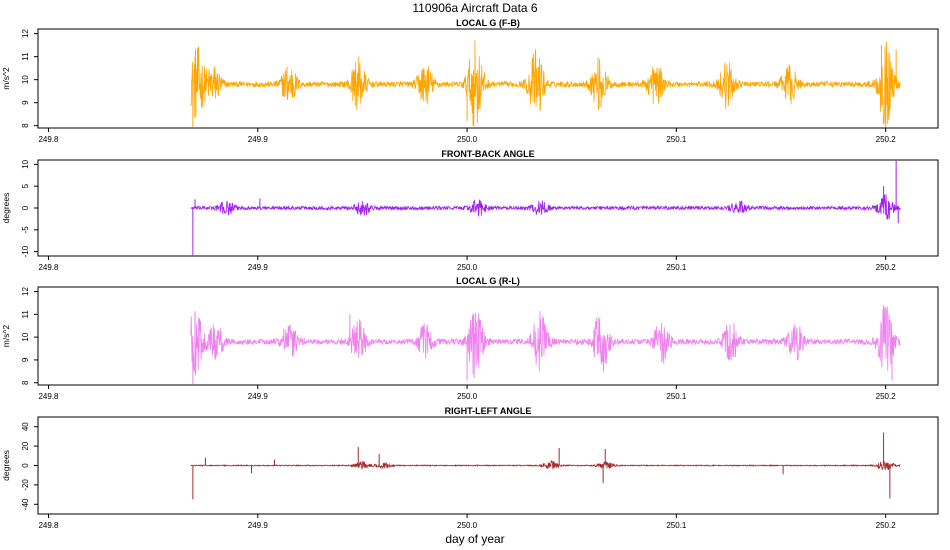 The height and width of the screenshot is (550, 950). What do you see at coordinates (25, 185) in the screenshot?
I see `y-tick-label: 5` at bounding box center [25, 185].